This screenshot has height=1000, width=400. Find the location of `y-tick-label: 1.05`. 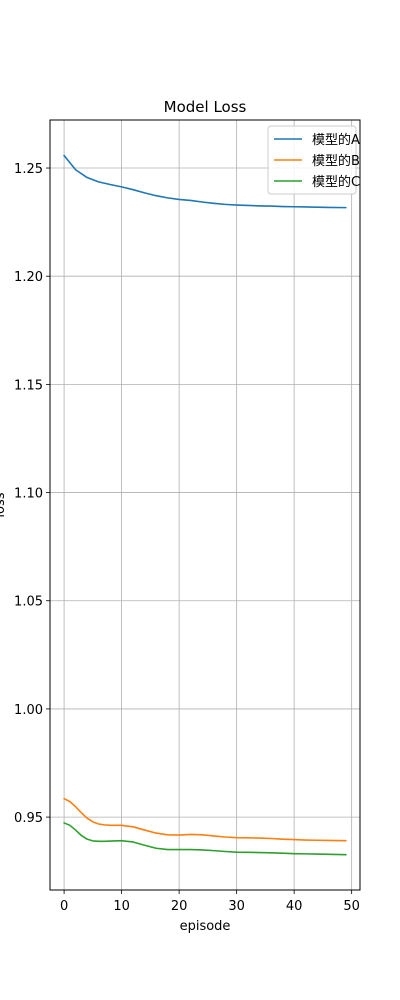

y-tick-label: 1.05 is located at coordinates (28, 602).